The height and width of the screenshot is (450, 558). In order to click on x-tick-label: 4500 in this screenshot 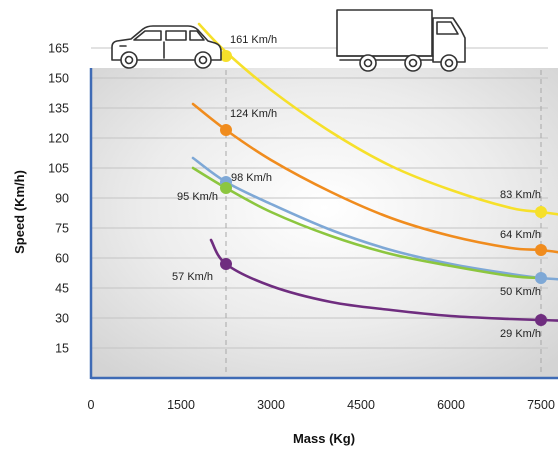, I will do `click(361, 405)`.